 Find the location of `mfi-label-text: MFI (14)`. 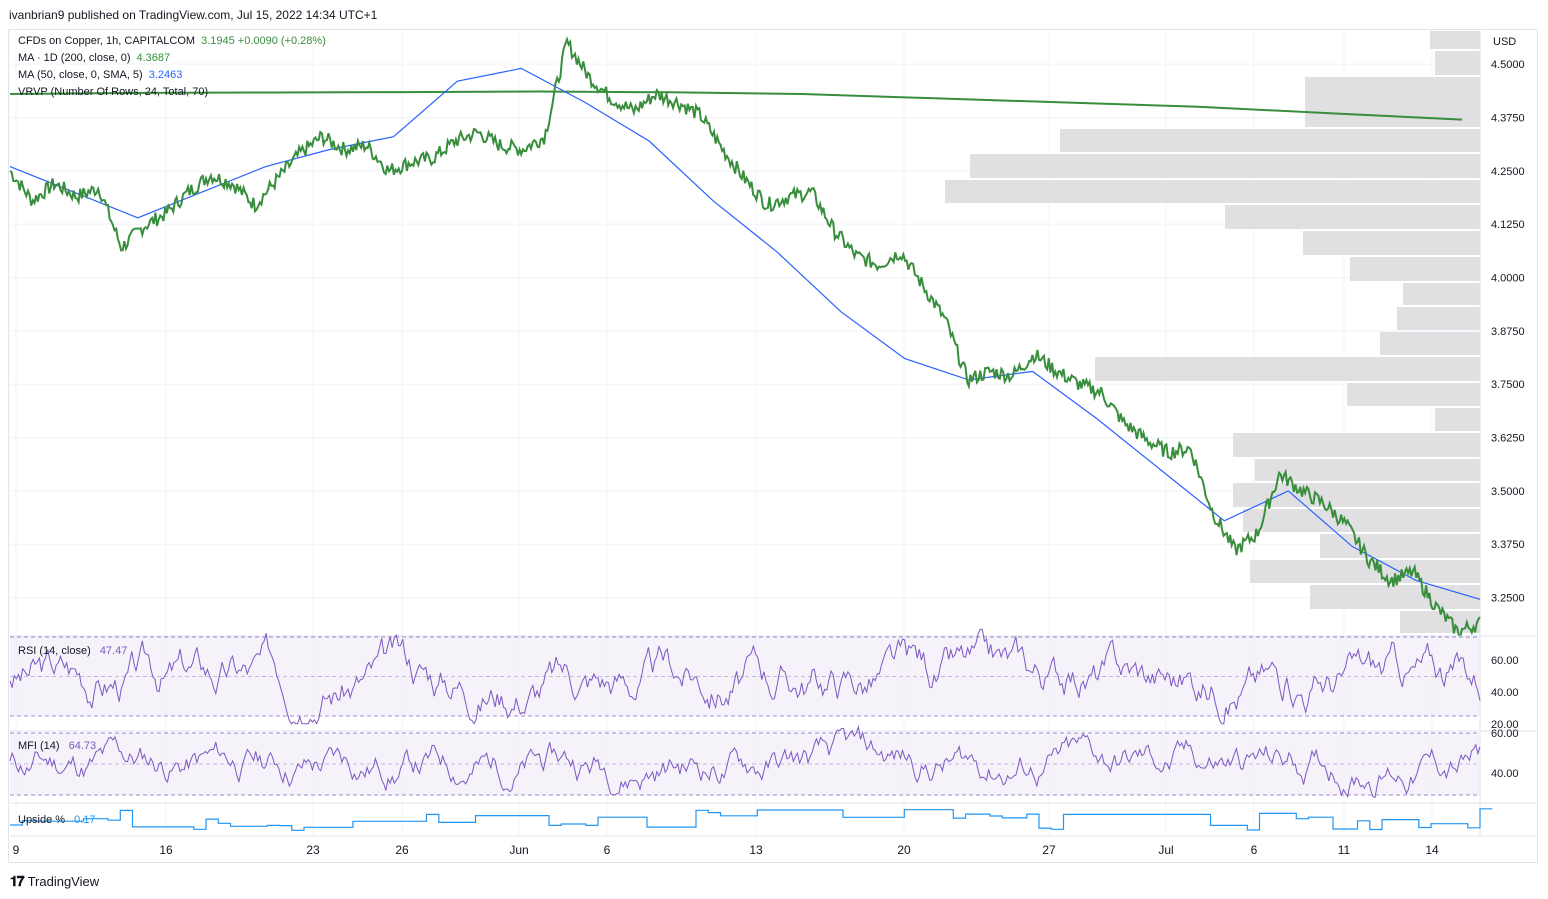

mfi-label-text: MFI (14) is located at coordinates (39, 746).